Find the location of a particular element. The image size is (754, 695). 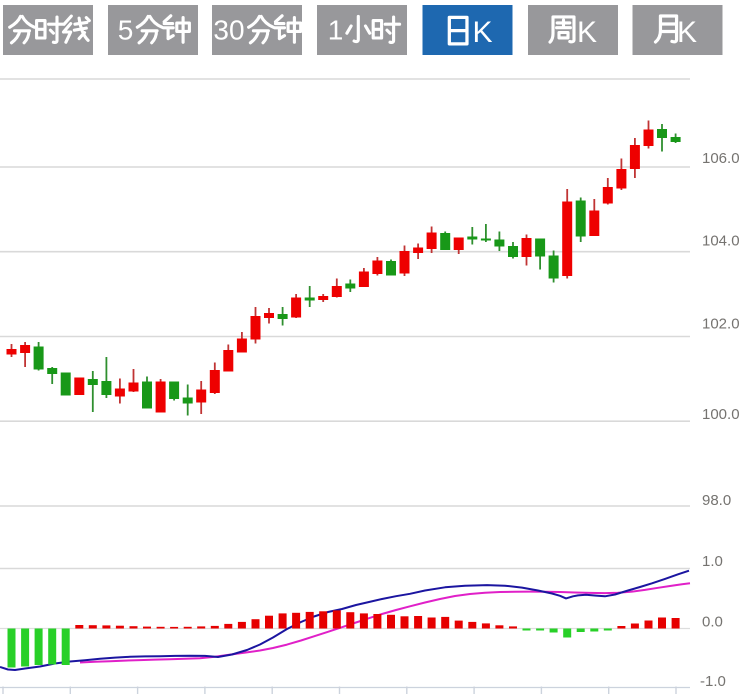

svg-text: 106.0 is located at coordinates (721, 158).